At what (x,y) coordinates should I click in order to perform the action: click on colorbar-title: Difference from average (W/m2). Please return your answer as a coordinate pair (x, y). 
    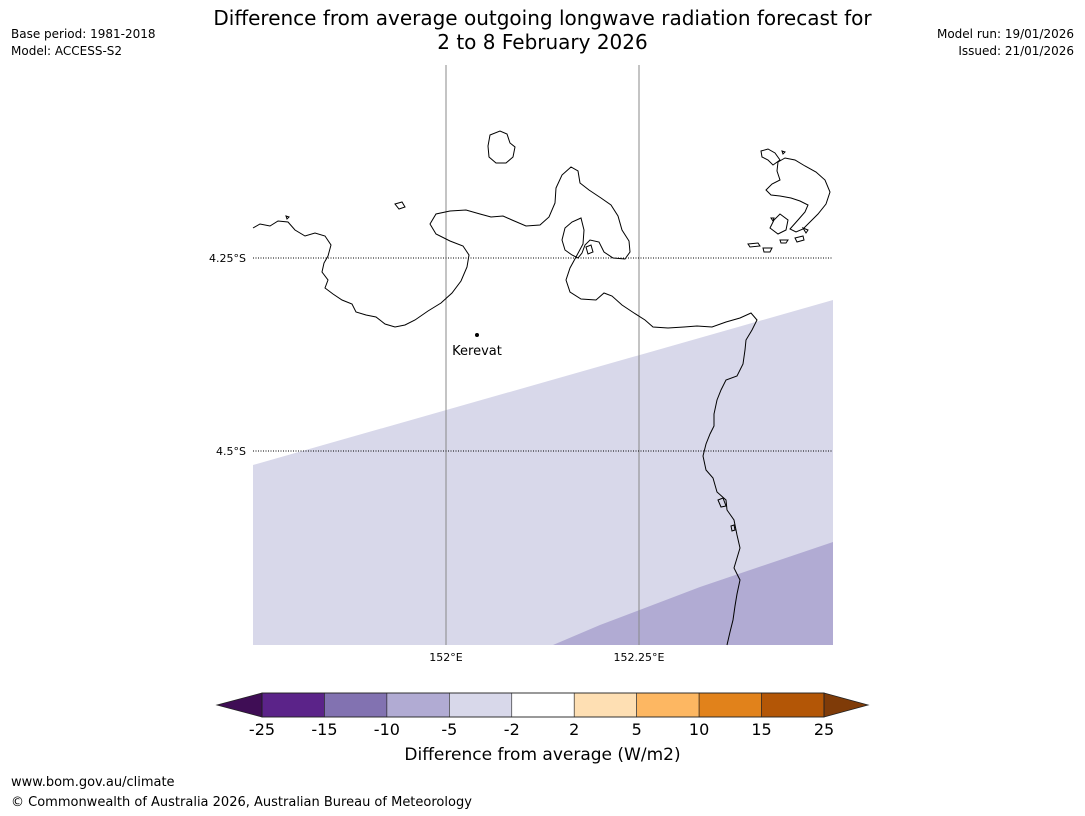
    Looking at the image, I should click on (542, 755).